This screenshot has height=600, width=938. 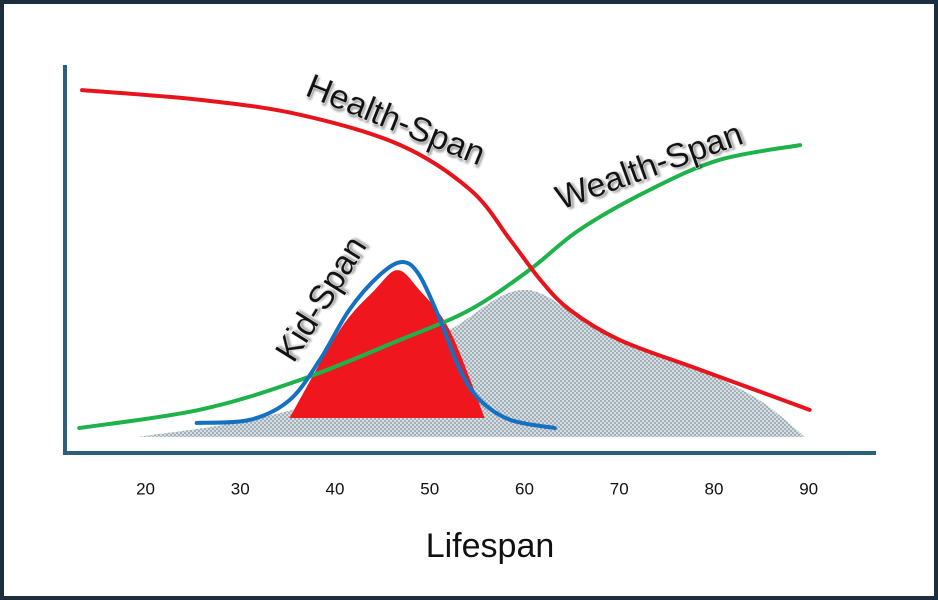 What do you see at coordinates (808, 488) in the screenshot?
I see `x-tick-label: 90` at bounding box center [808, 488].